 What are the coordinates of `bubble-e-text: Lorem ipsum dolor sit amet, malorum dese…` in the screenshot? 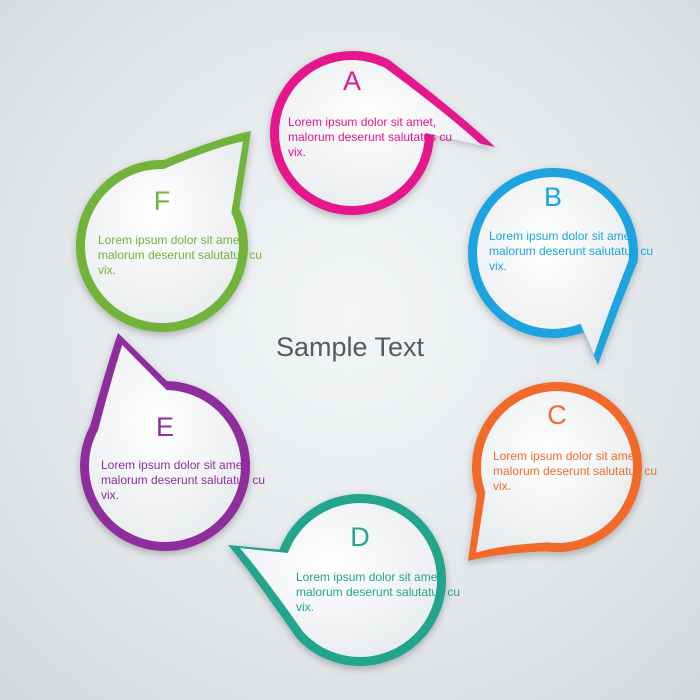 It's located at (183, 480).